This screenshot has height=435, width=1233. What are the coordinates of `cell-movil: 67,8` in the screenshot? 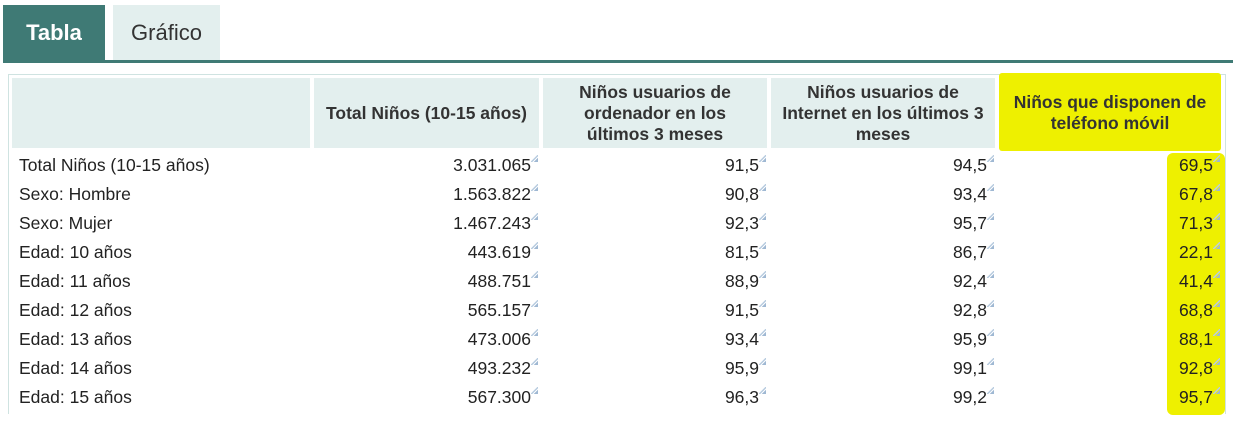 It's located at (1110, 194).